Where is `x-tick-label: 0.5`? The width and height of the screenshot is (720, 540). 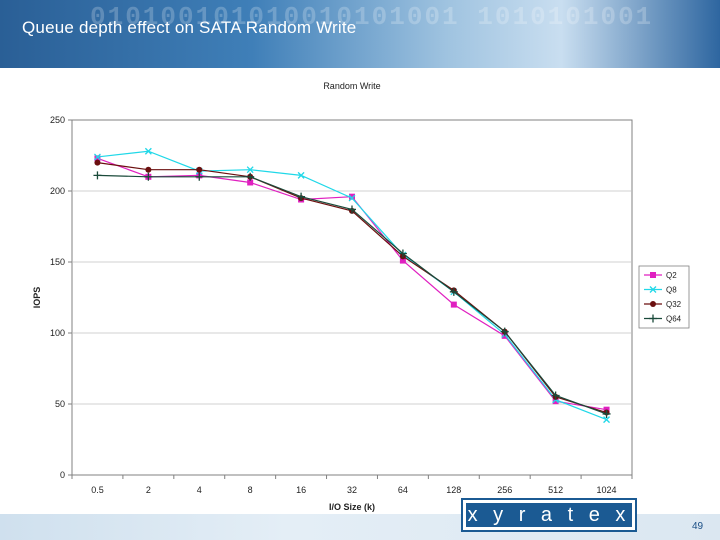
x-tick-label: 0.5 is located at coordinates (97, 490).